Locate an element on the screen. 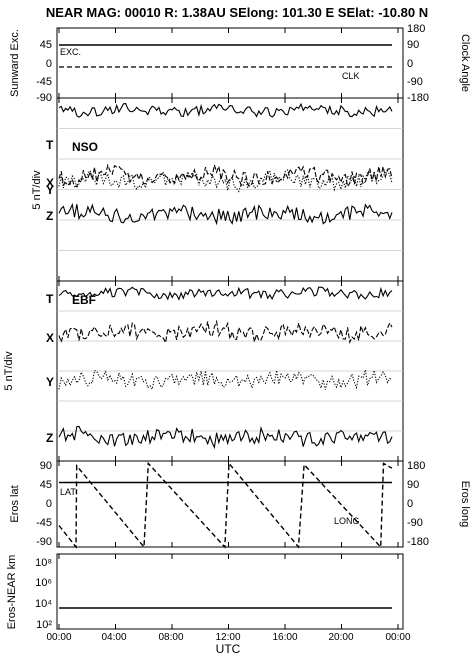 This screenshot has height=656, width=474. x-tick-label: 16:00 is located at coordinates (284, 637).